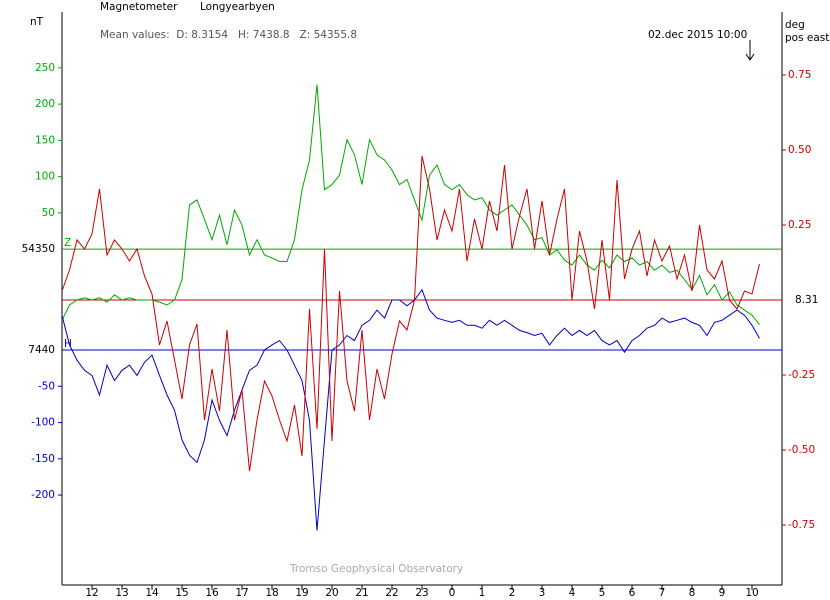  What do you see at coordinates (45, 177) in the screenshot?
I see `y-tick-label: 100` at bounding box center [45, 177].